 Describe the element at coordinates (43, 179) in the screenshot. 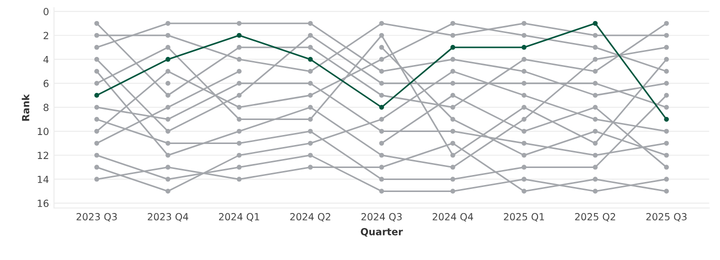

I see `y-tick-label: 14` at that location.